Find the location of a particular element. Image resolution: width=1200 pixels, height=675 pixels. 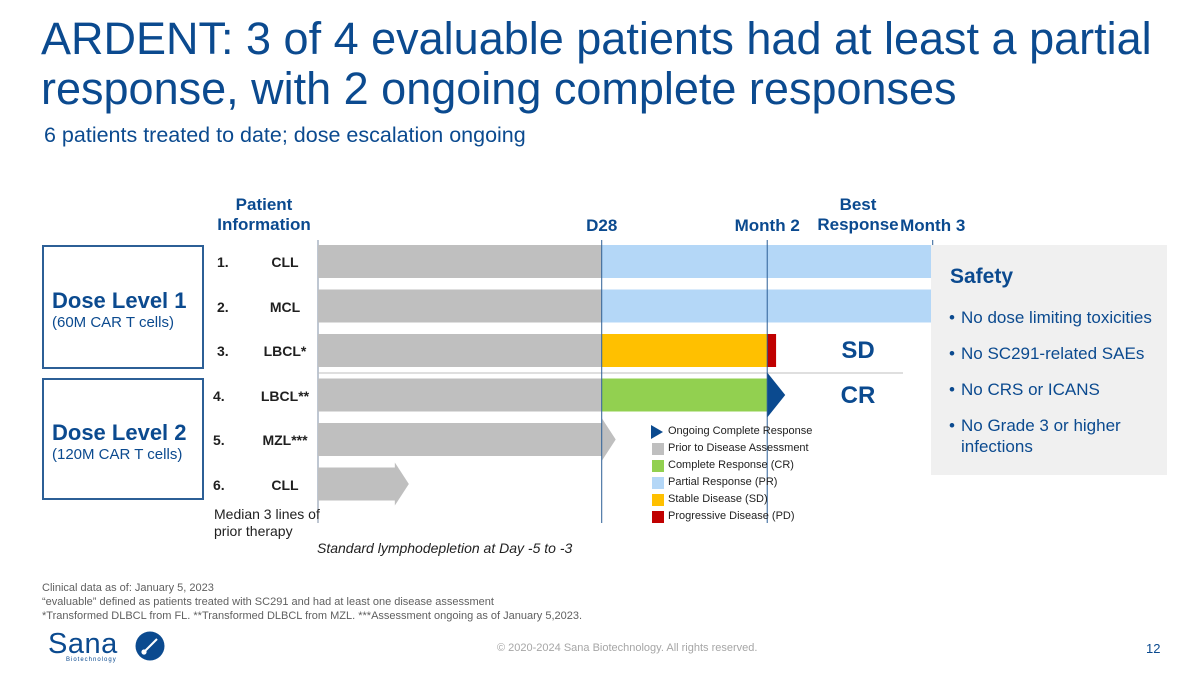

patient-number: 6. is located at coordinates (219, 484).